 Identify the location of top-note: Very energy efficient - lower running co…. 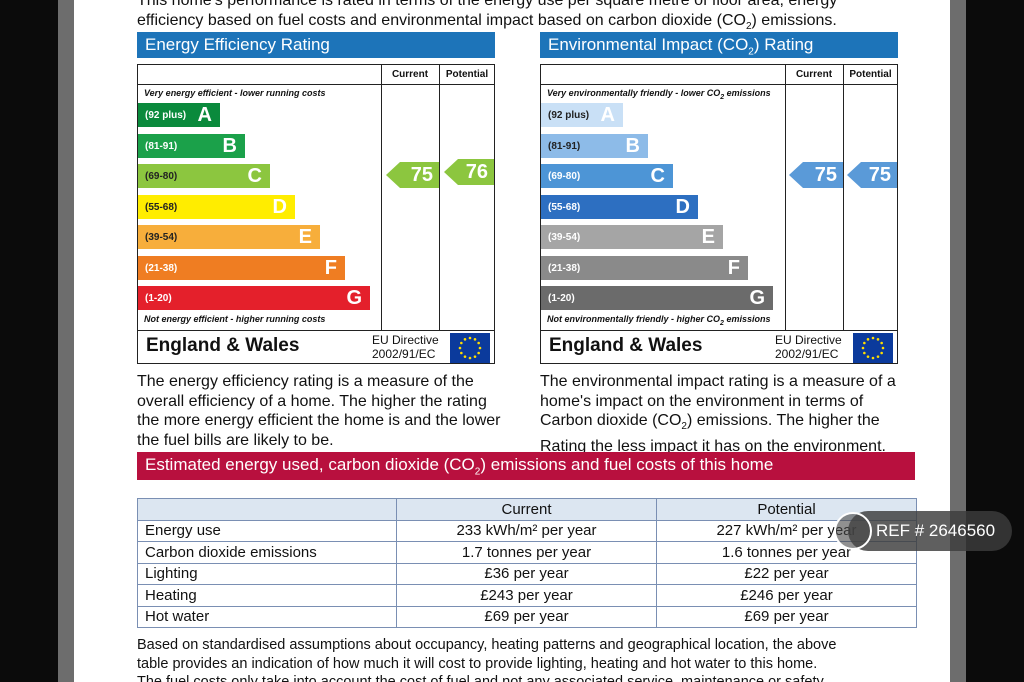
(235, 93).